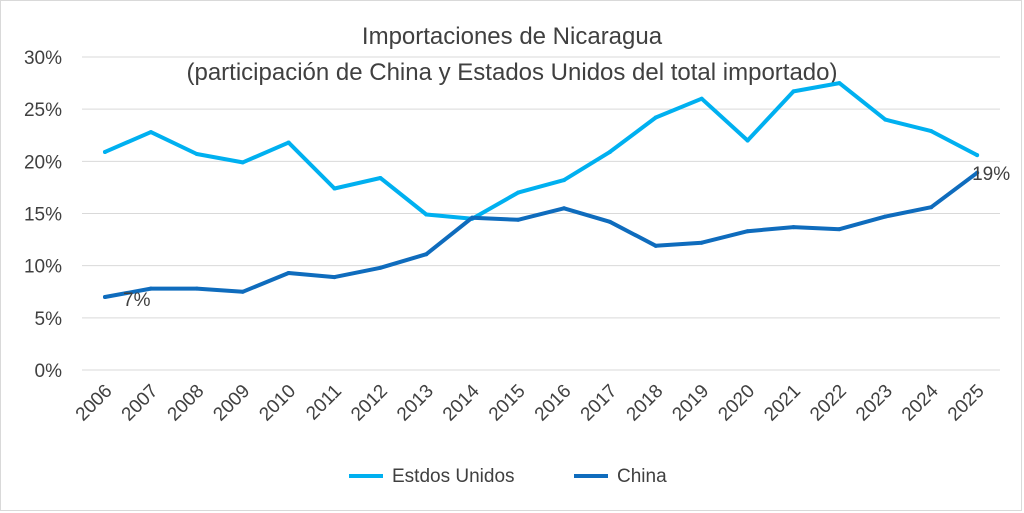 Image resolution: width=1024 pixels, height=513 pixels. Describe the element at coordinates (920, 402) in the screenshot. I see `x-tick-label: 2024` at that location.